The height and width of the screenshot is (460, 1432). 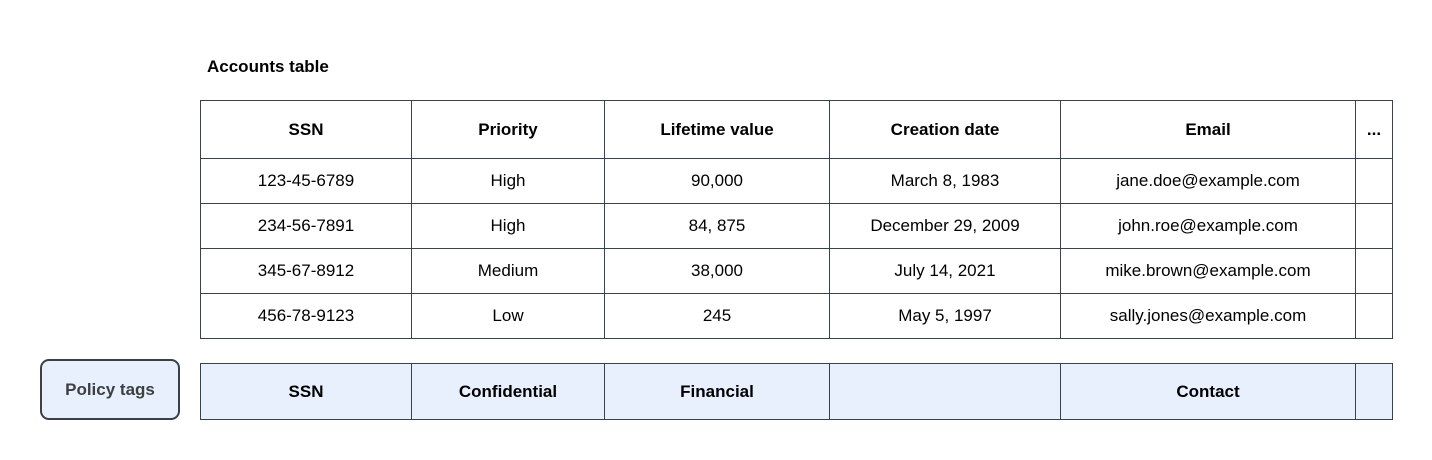 What do you see at coordinates (306, 391) in the screenshot?
I see `policy-tag-cell: SSN` at bounding box center [306, 391].